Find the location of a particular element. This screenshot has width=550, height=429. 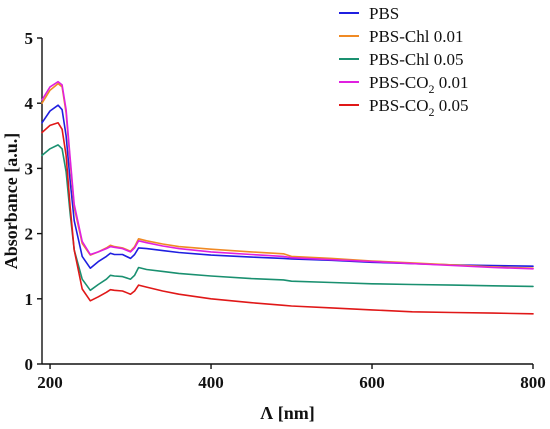

x-ticks: 200 400 600 800 is located at coordinates (291, 378).